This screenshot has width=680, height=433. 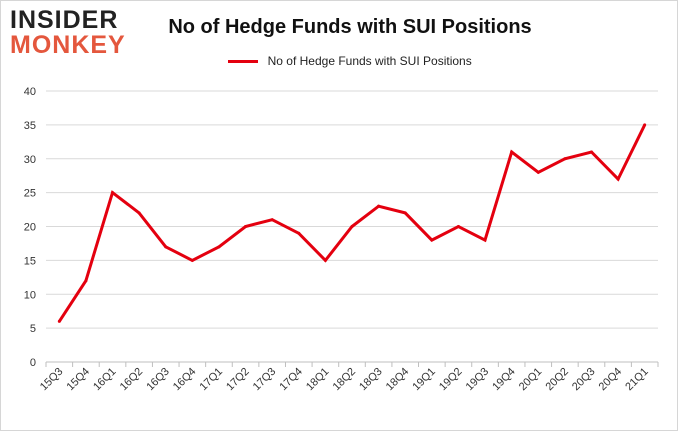 What do you see at coordinates (398, 380) in the screenshot?
I see `x-tick-label: 18Q4` at bounding box center [398, 380].